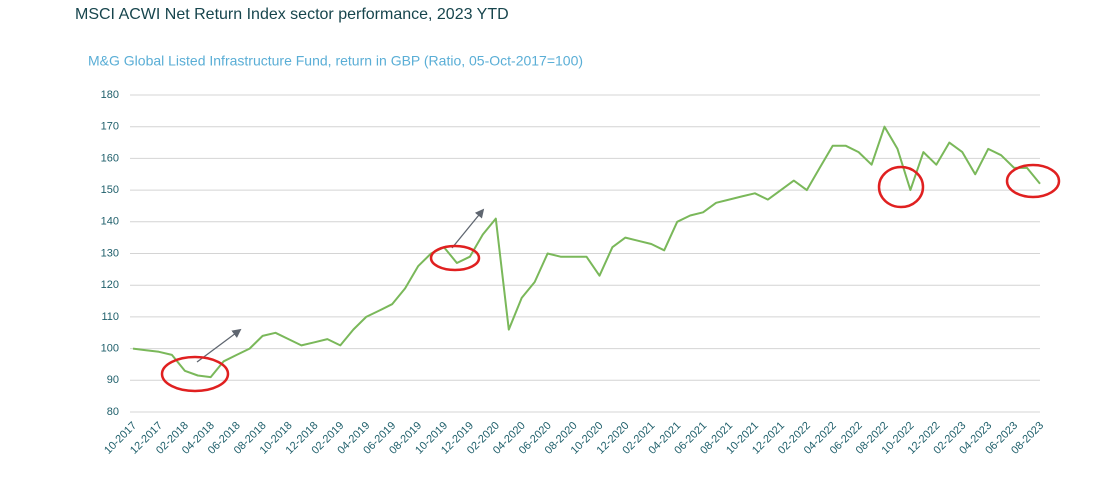  Describe the element at coordinates (110, 222) in the screenshot. I see `y-tick-label: 140` at that location.